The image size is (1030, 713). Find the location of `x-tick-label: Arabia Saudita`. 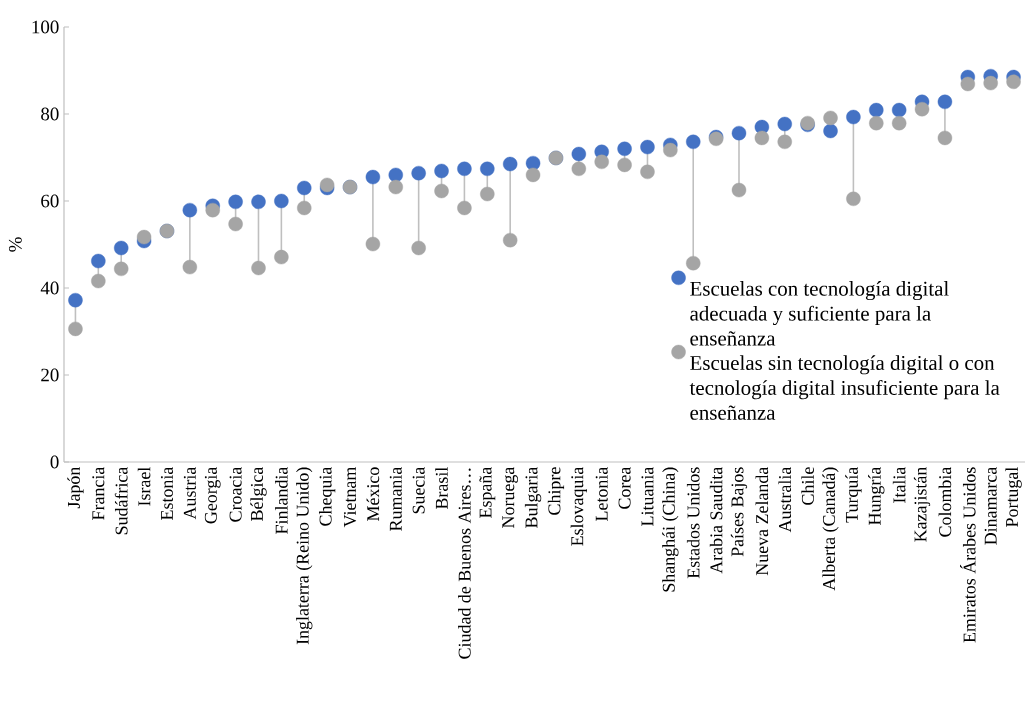

x-tick-label: Arabia Saudita is located at coordinates (716, 520).